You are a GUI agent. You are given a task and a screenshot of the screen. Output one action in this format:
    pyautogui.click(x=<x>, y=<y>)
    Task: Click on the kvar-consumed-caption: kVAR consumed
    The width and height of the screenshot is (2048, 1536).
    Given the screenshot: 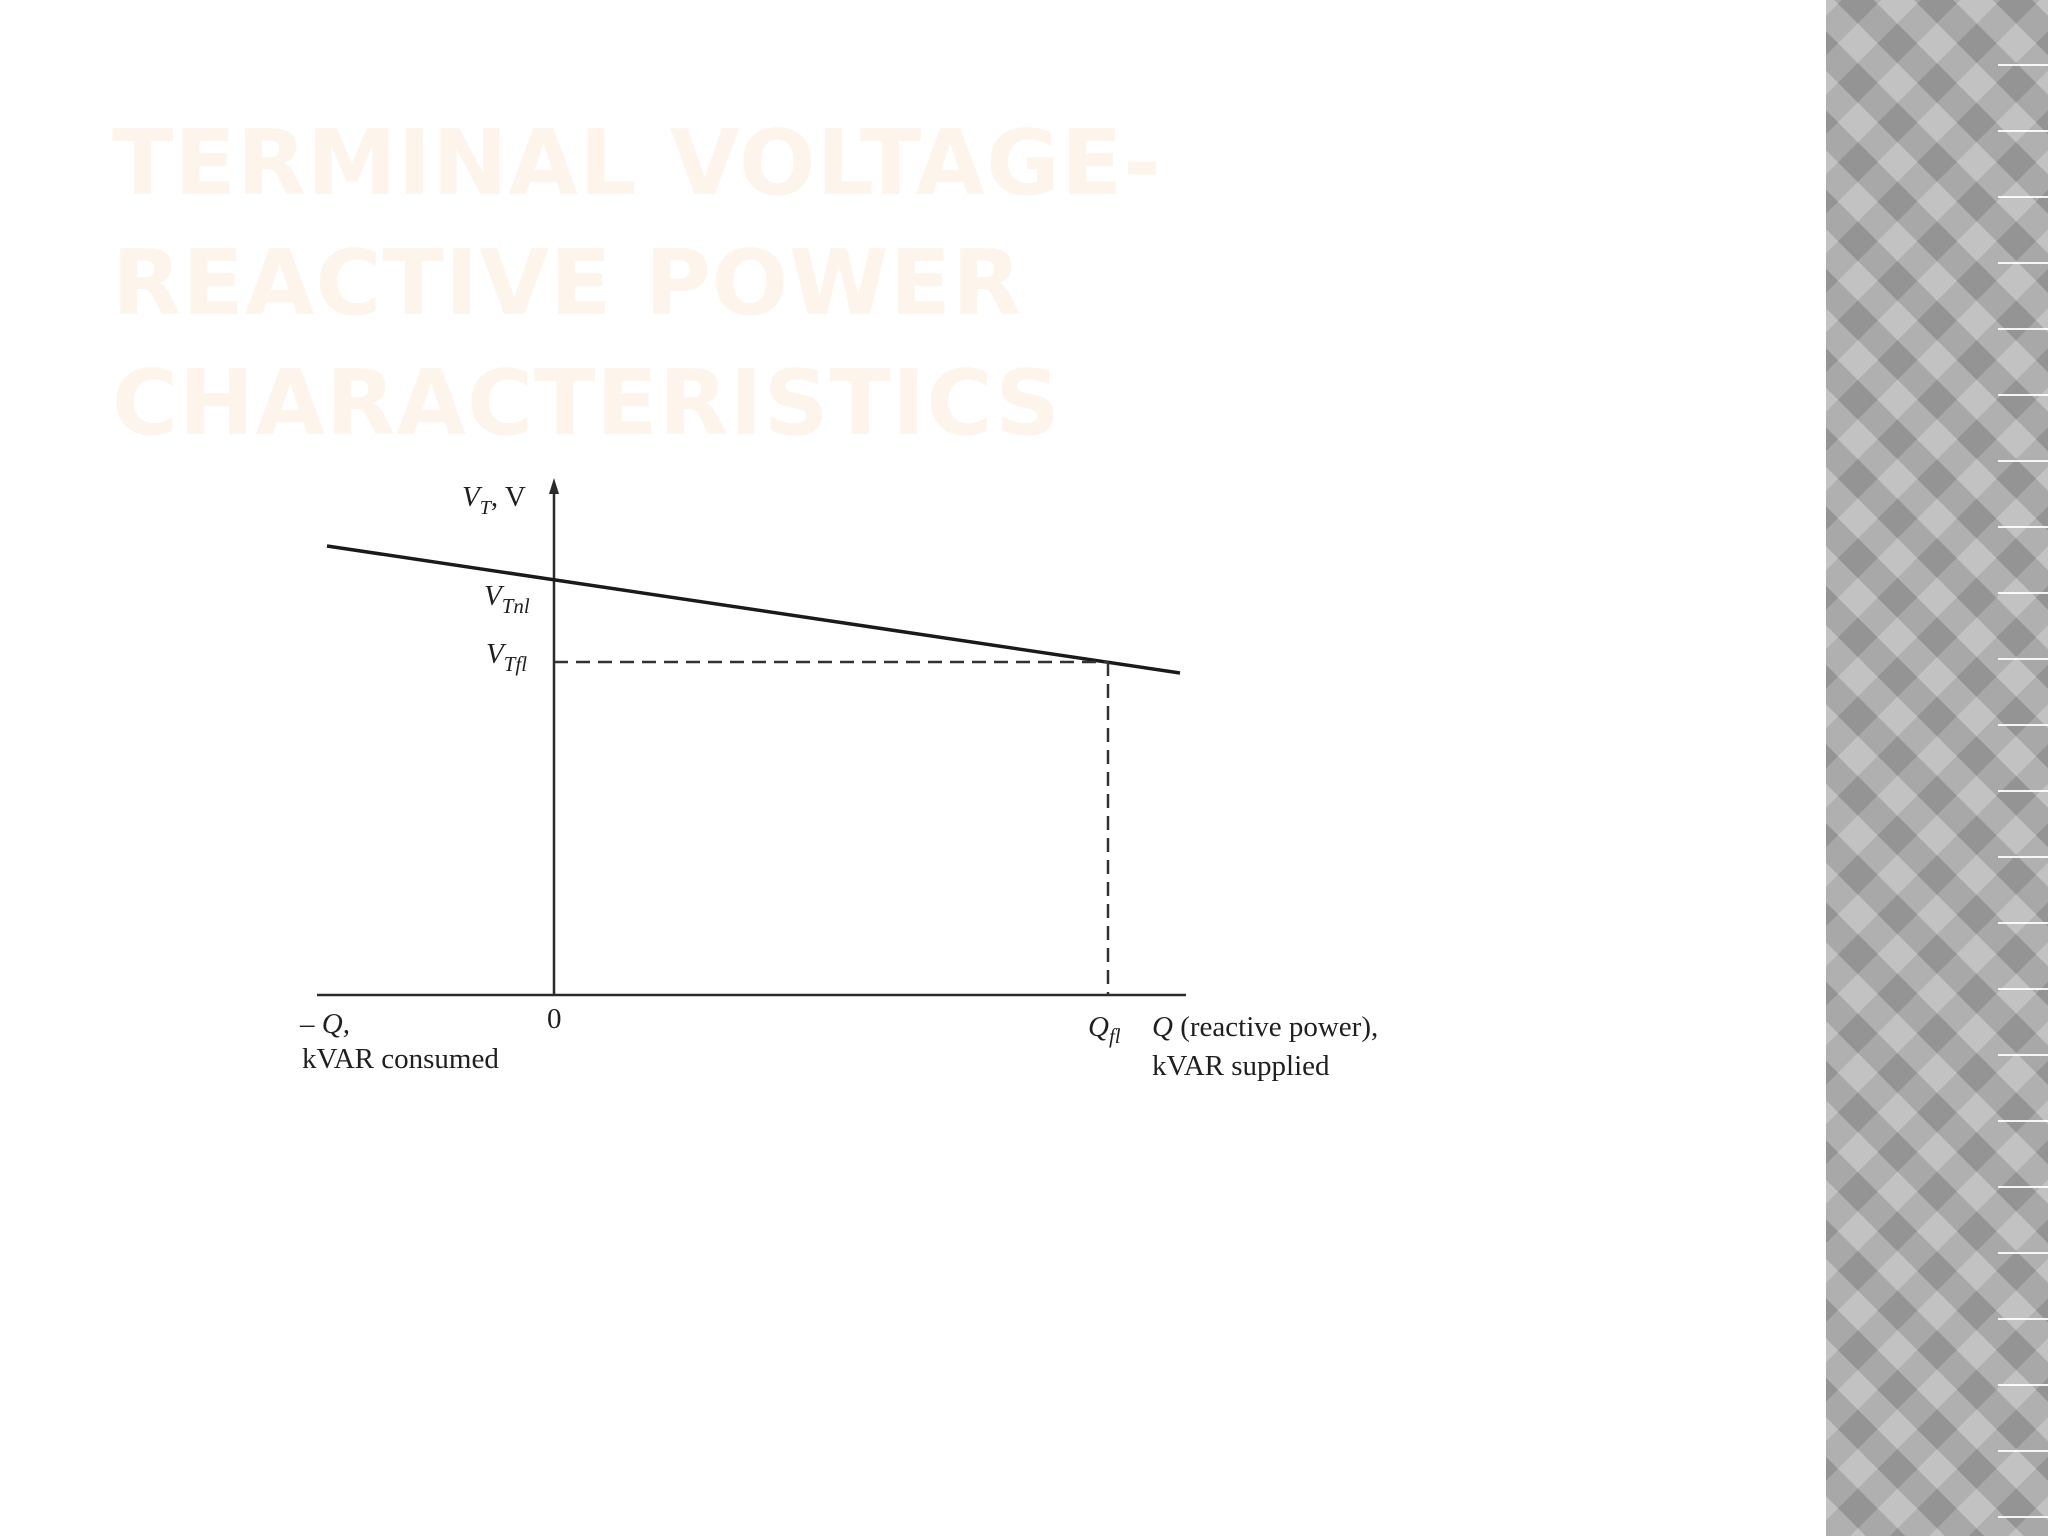 What is the action you would take?
    pyautogui.click(x=400, y=1059)
    